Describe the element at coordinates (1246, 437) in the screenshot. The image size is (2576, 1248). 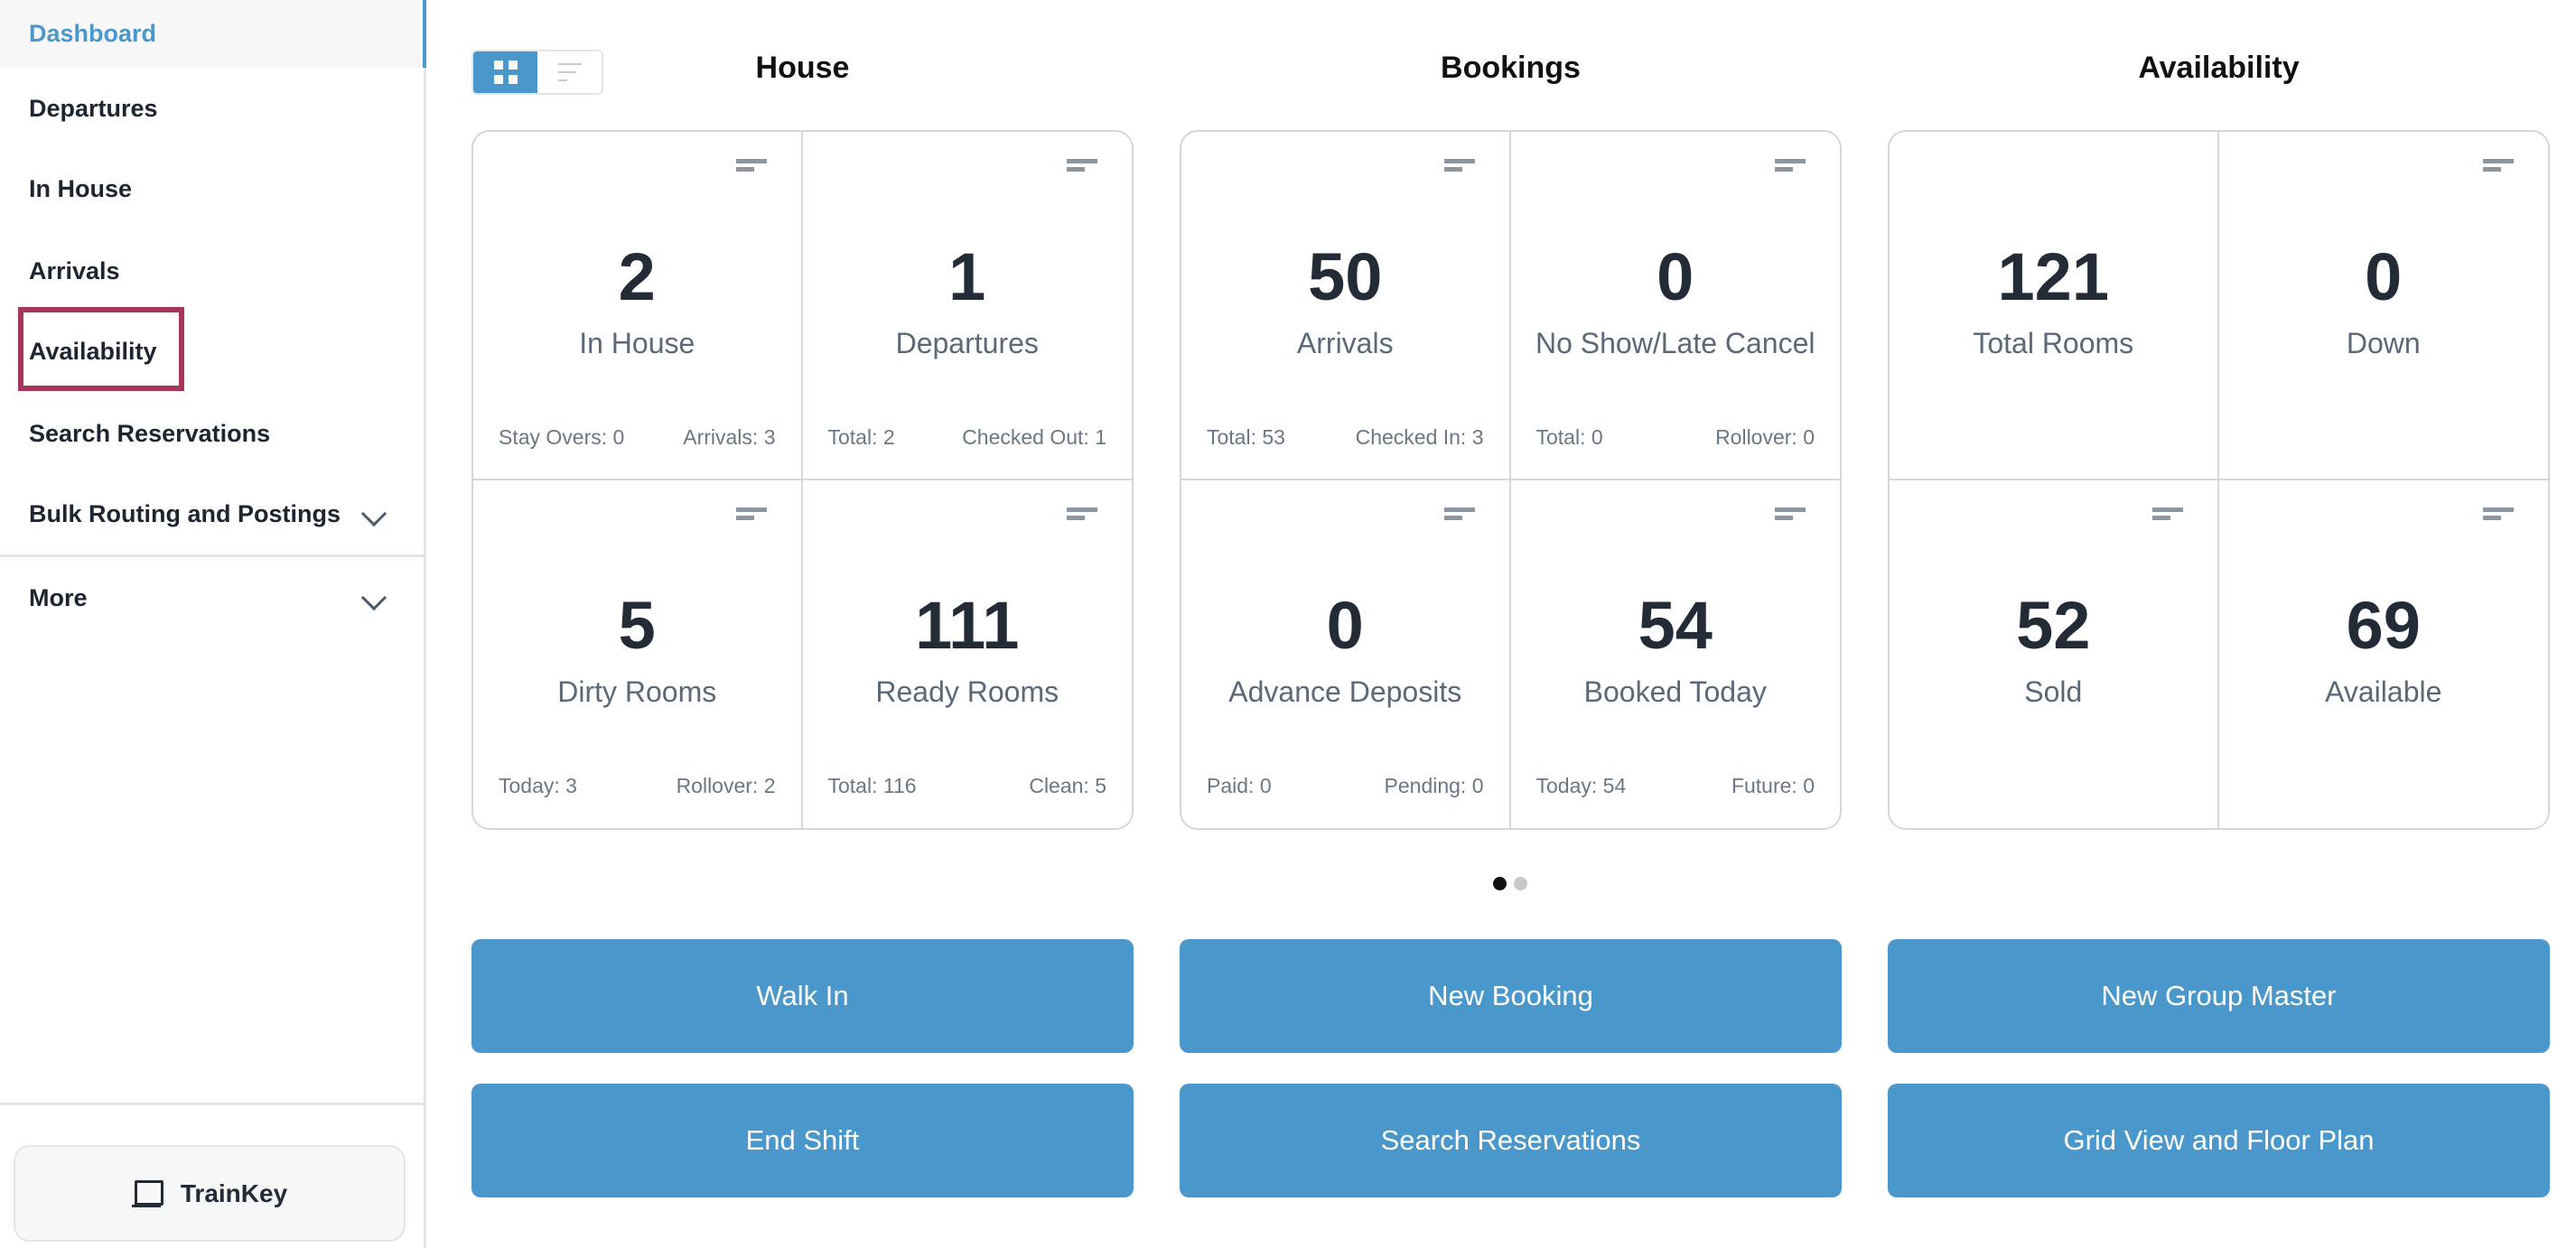
I see `stat-footer-left: Total: 53` at that location.